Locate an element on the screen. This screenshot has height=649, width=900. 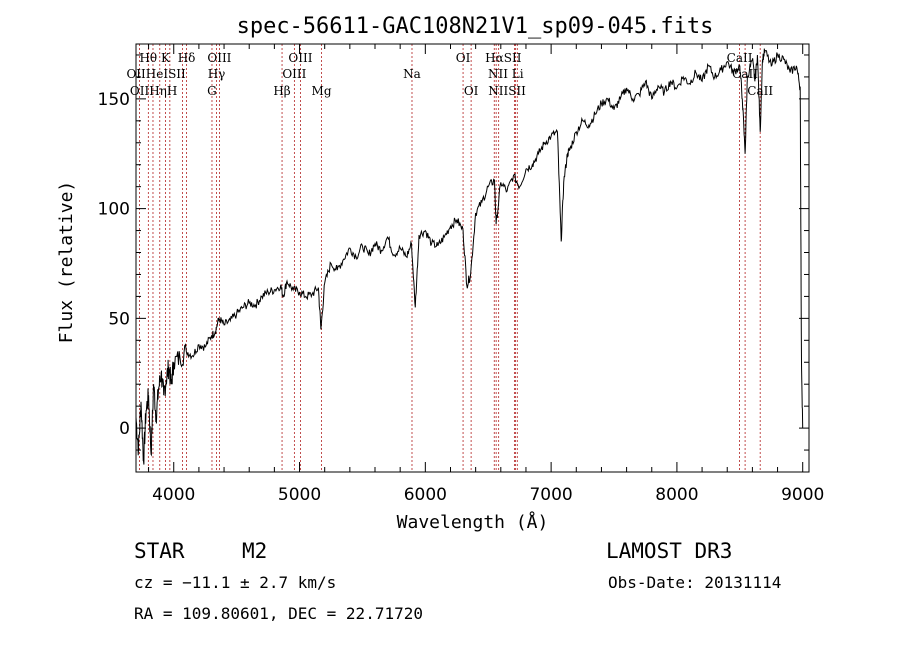
line-label: Hδ is located at coordinates (187, 58).